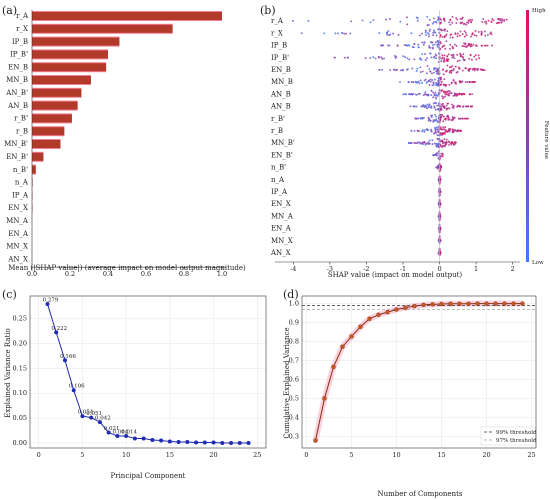  I want to click on panel-b-letter: (b), so click(268, 10).